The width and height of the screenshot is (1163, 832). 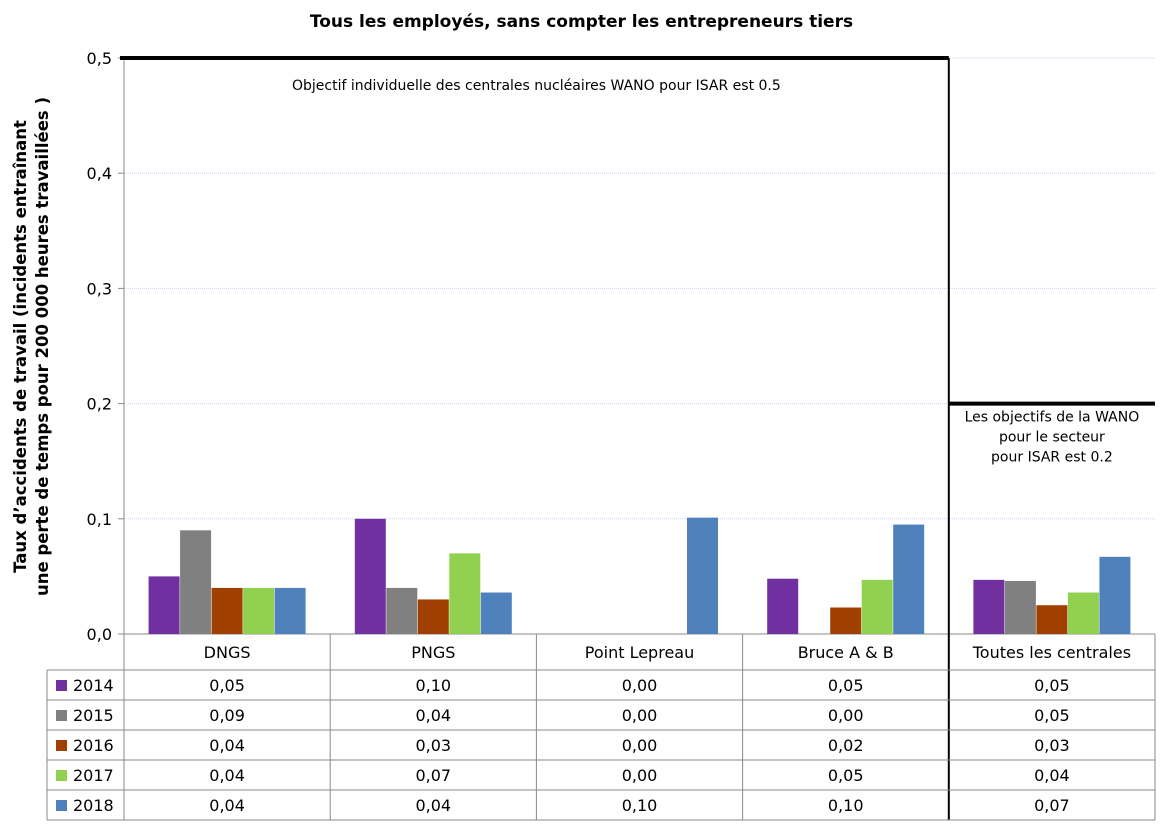 What do you see at coordinates (93, 715) in the screenshot?
I see `legend-label: 2015` at bounding box center [93, 715].